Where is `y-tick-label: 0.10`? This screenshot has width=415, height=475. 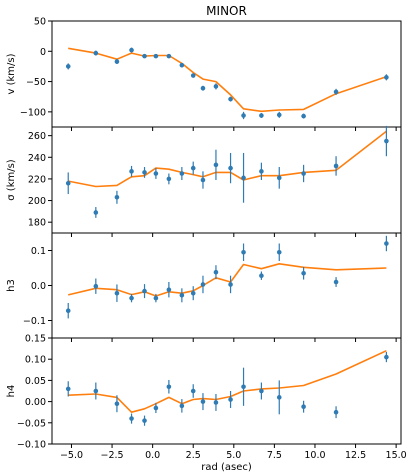 y-tick-label: 0.10 is located at coordinates (35, 360).